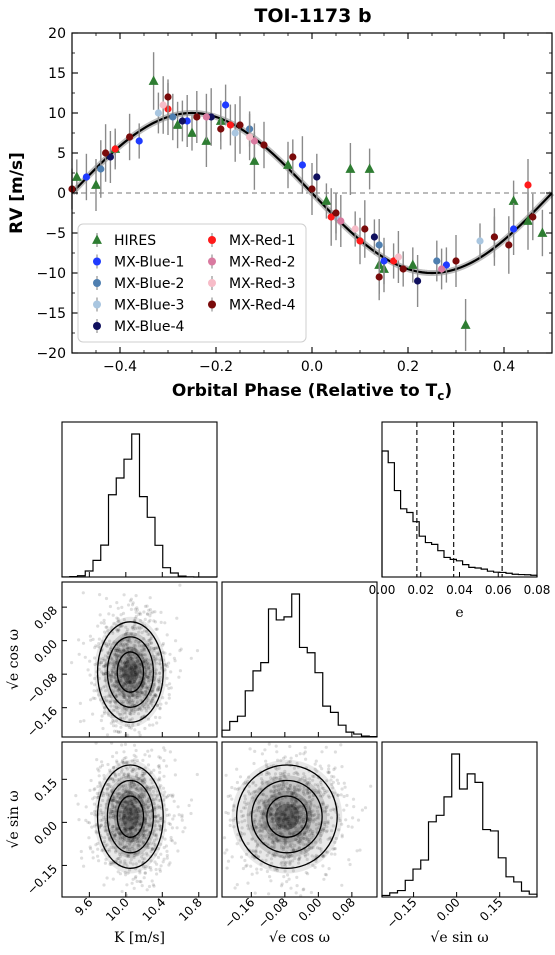 The width and height of the screenshot is (555, 955). Describe the element at coordinates (262, 241) in the screenshot. I see `legend-label: MX-Red-1` at that location.